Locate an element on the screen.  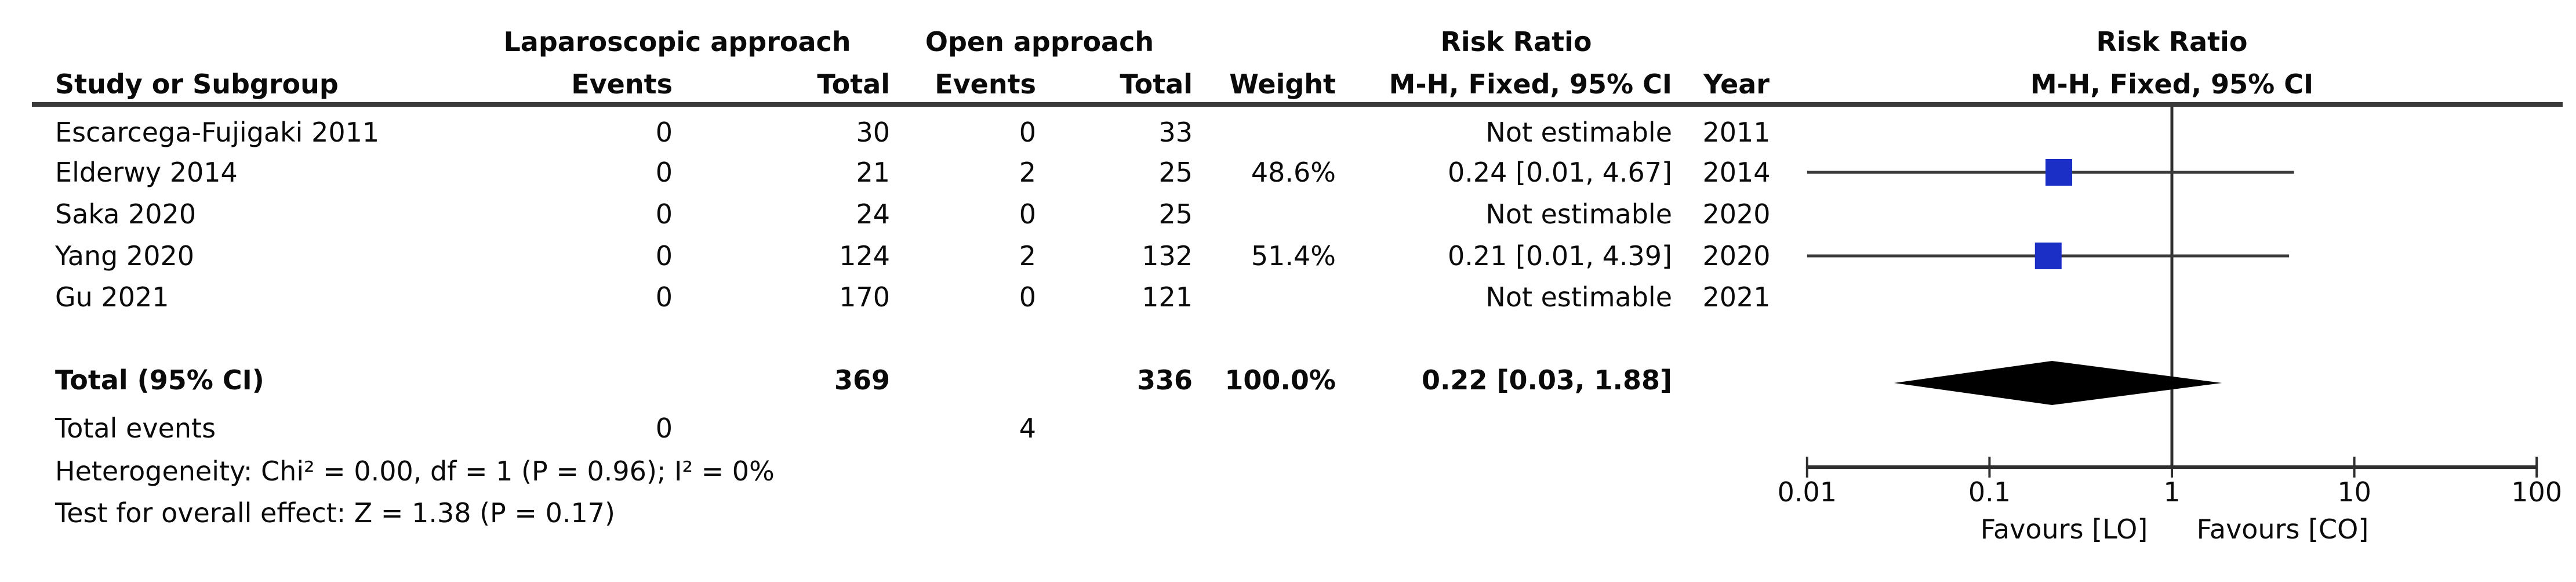
axis-tick-label: 0.1 is located at coordinates (1989, 492).